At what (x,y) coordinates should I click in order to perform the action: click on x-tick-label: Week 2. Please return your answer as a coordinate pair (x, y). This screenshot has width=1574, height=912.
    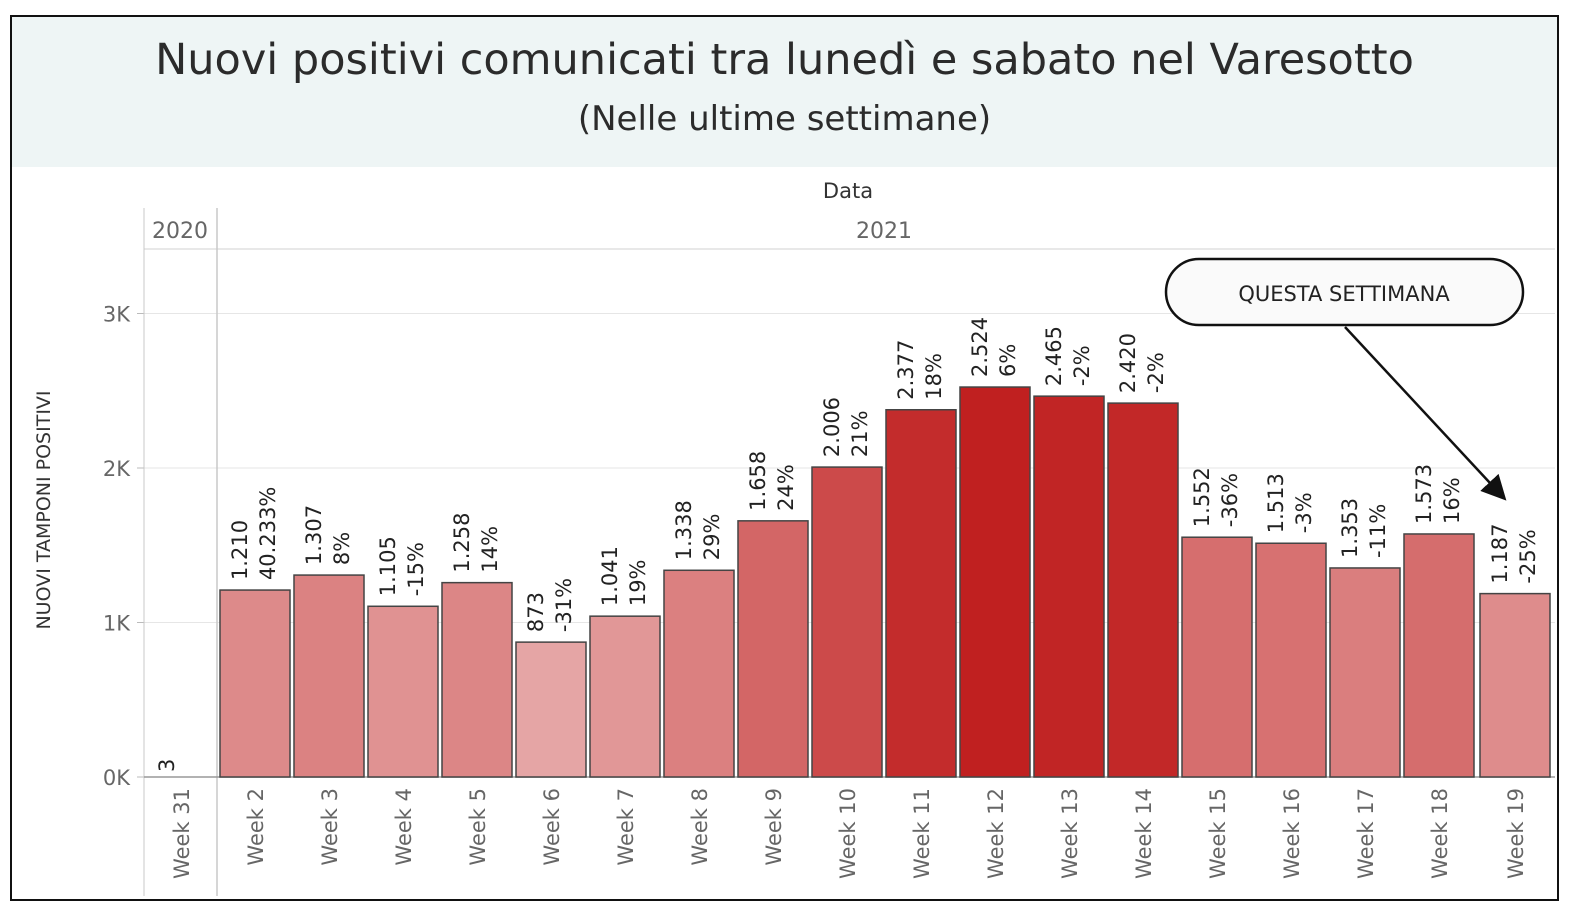
    Looking at the image, I should click on (256, 827).